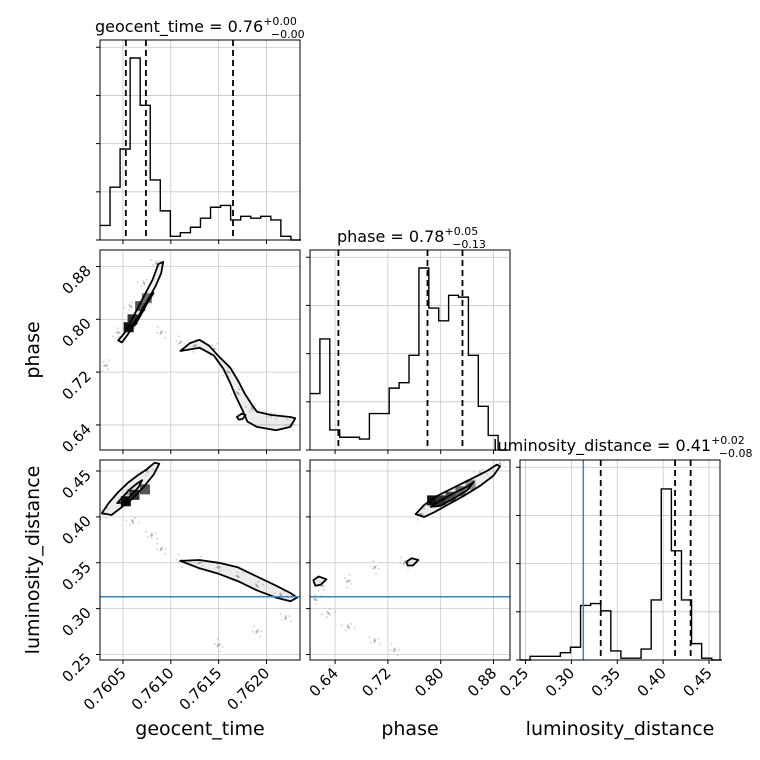 This screenshot has width=760, height=760. What do you see at coordinates (623, 447) in the screenshot?
I see `title-luminosity-distance: luminosity_distance = 0.41+0.02 −0.08` at bounding box center [623, 447].